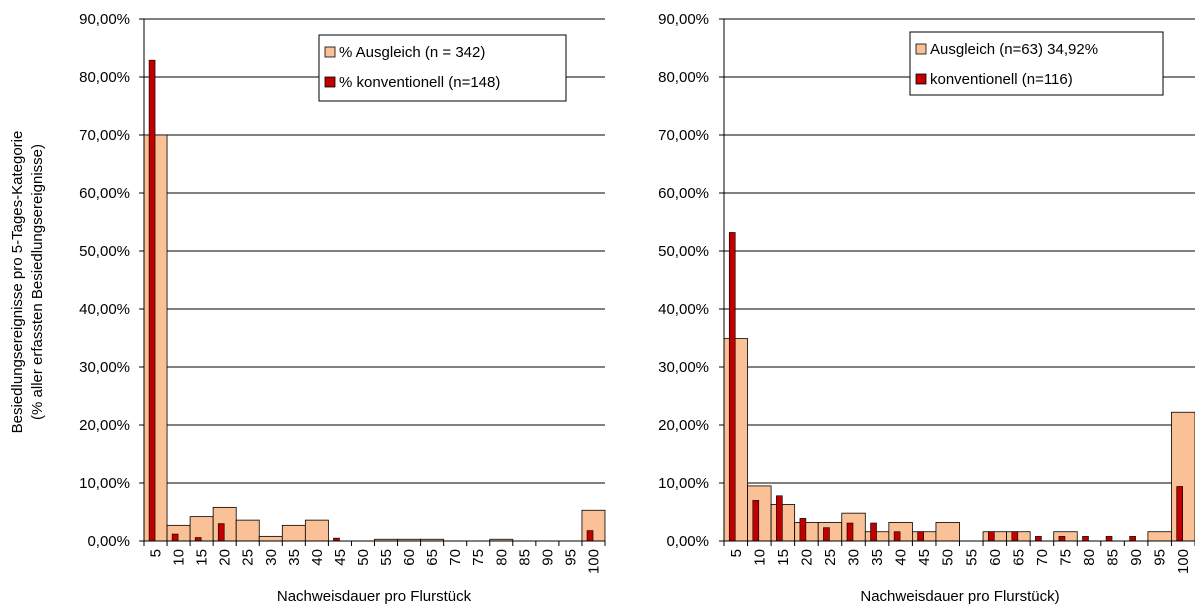 The width and height of the screenshot is (1195, 607). I want to click on x-tick-label: 65, so click(432, 557).